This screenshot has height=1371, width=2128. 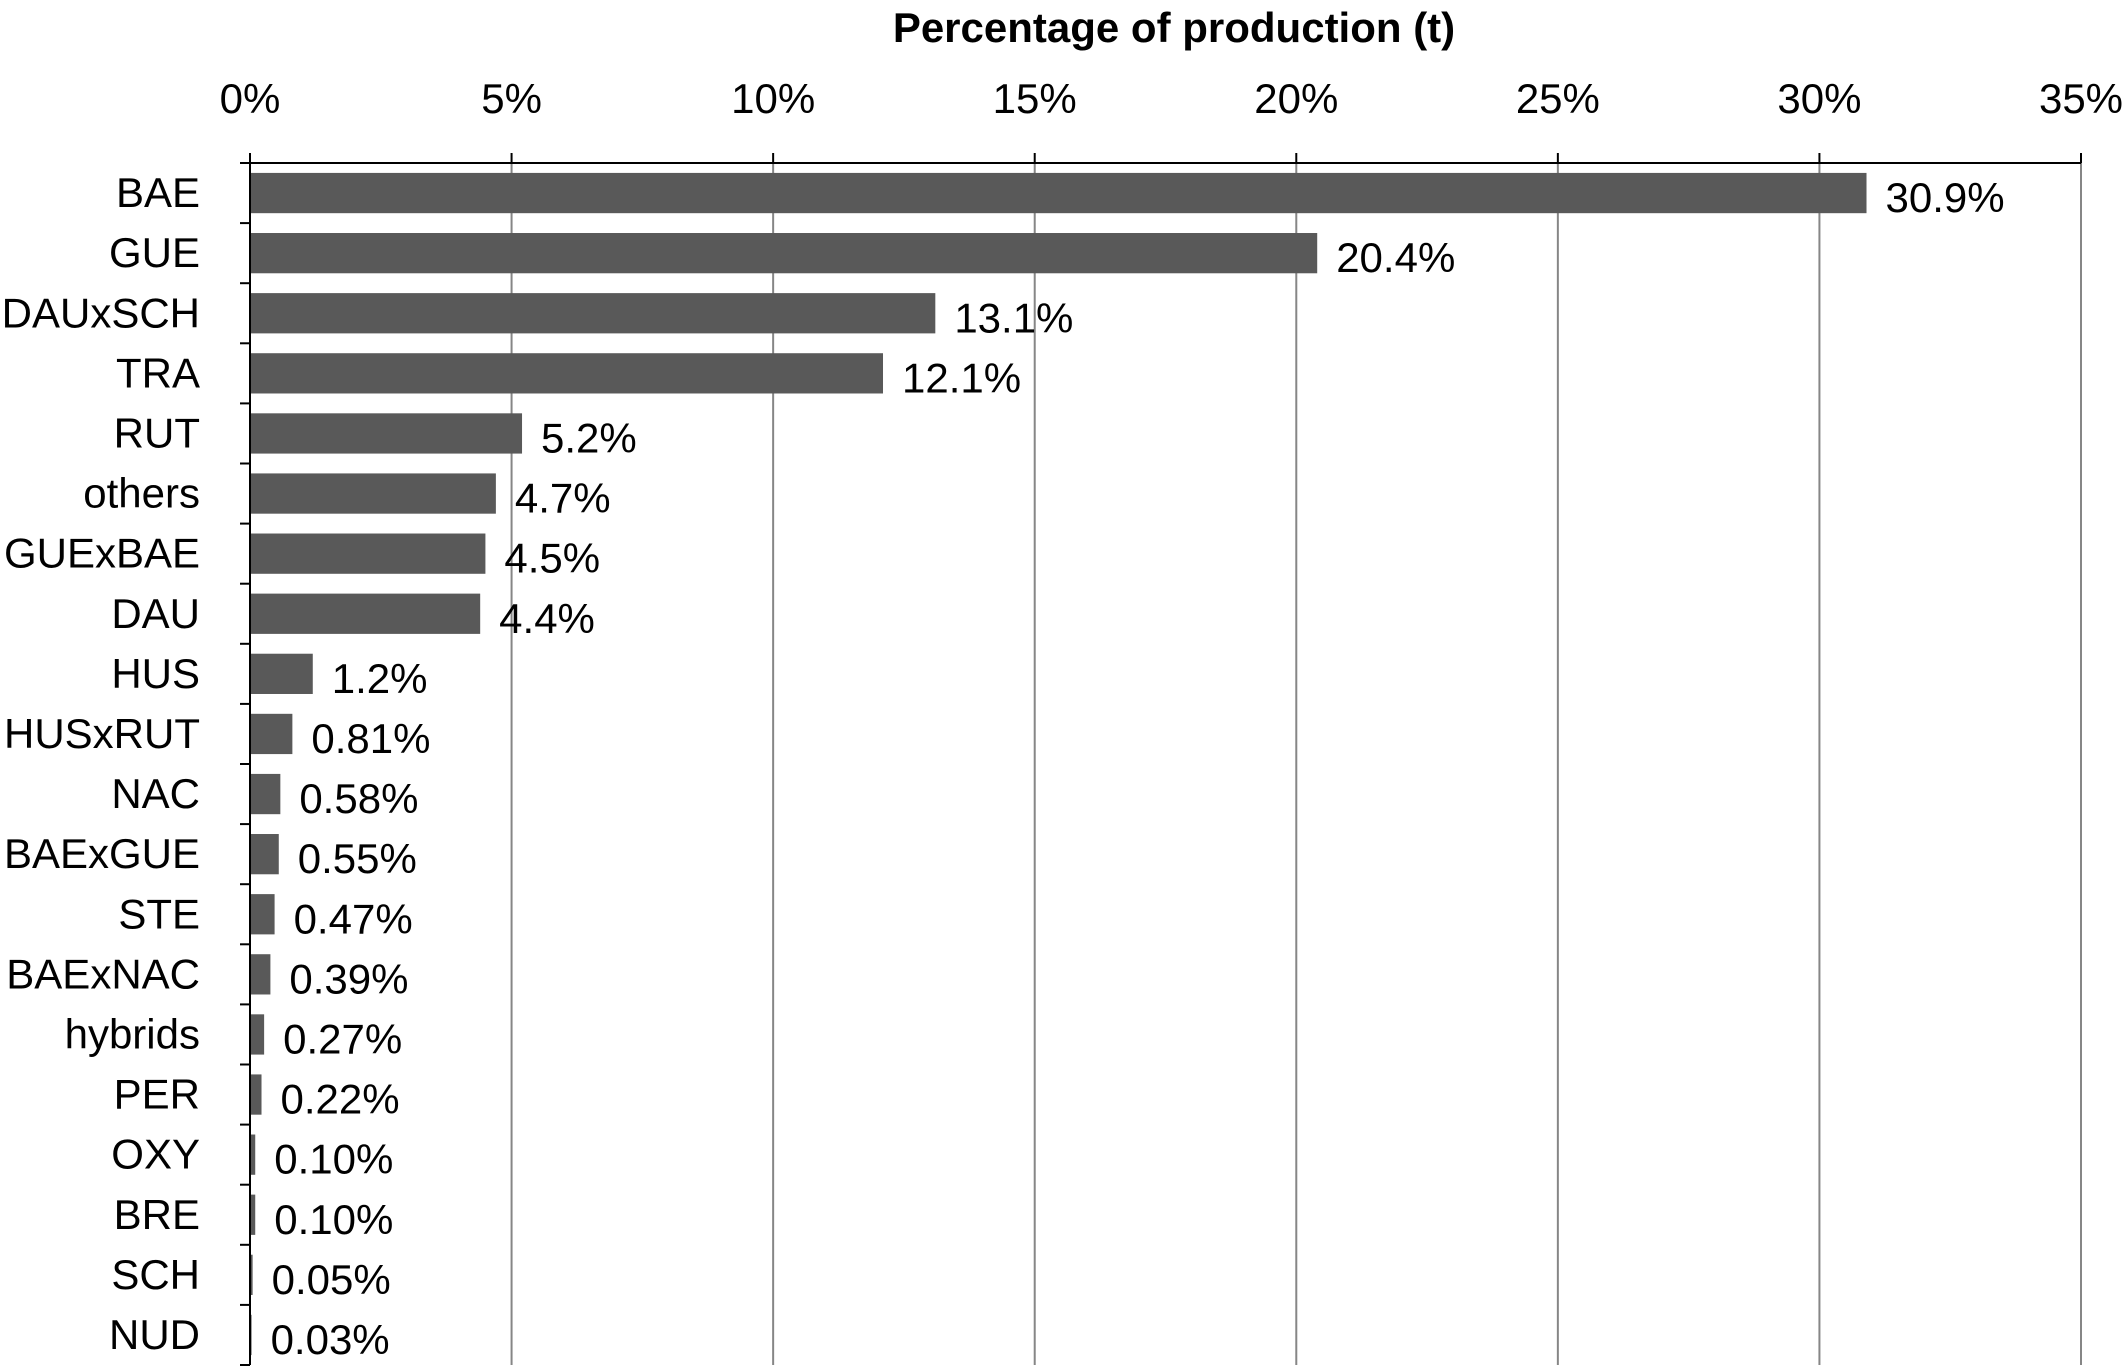 I want to click on x-axis-ticks: 0% 5% 10% 15% 20% 25% 30% 35%, so click(x=1171, y=98).